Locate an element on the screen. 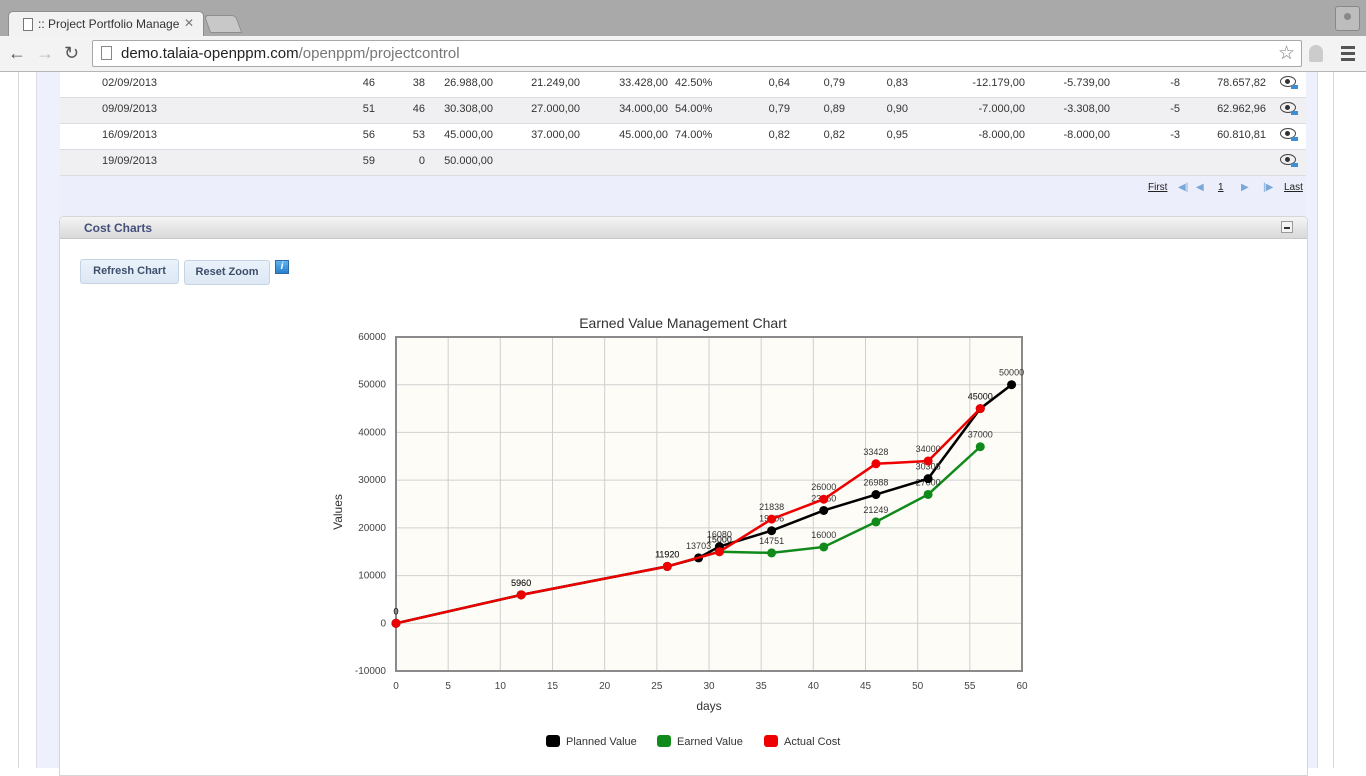 This screenshot has height=776, width=1366. cell-pv: 26.988,00 is located at coordinates (468, 83).